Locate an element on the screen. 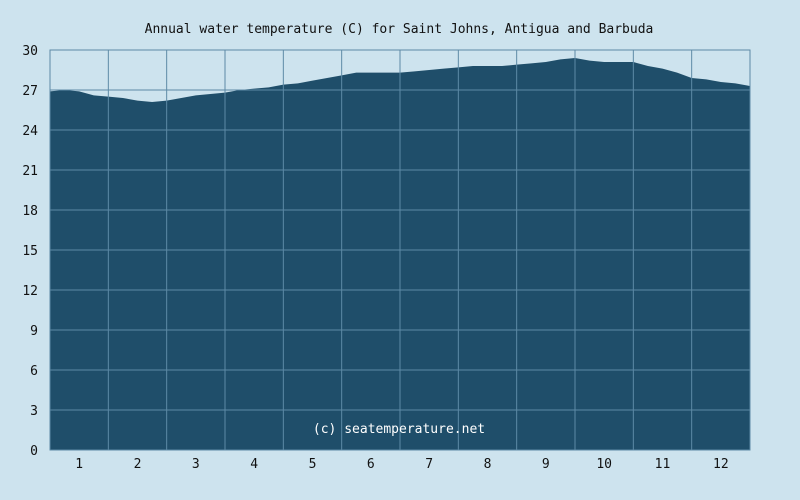 This screenshot has width=800, height=500. x-tick-label: 12 is located at coordinates (721, 464).